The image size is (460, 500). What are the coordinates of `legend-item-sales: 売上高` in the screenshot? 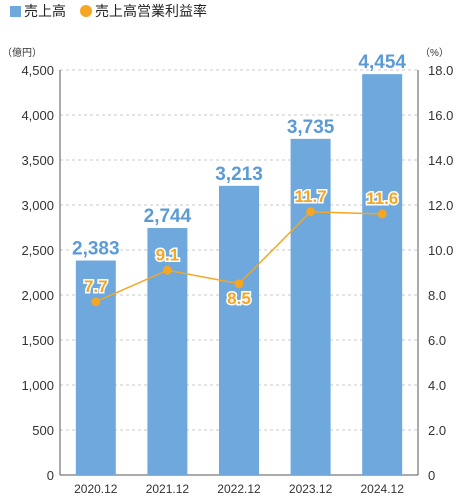 It's located at (38, 11).